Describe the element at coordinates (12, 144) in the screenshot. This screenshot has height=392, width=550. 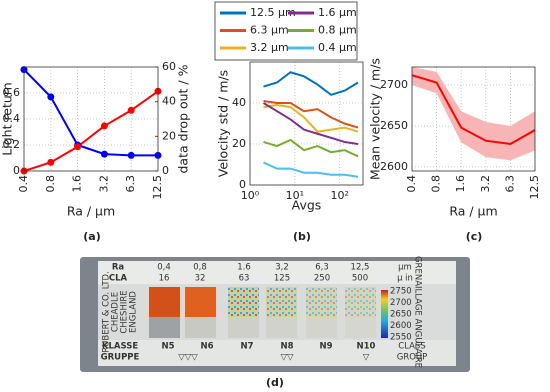
I see `y-tick-label: 0.2` at that location.